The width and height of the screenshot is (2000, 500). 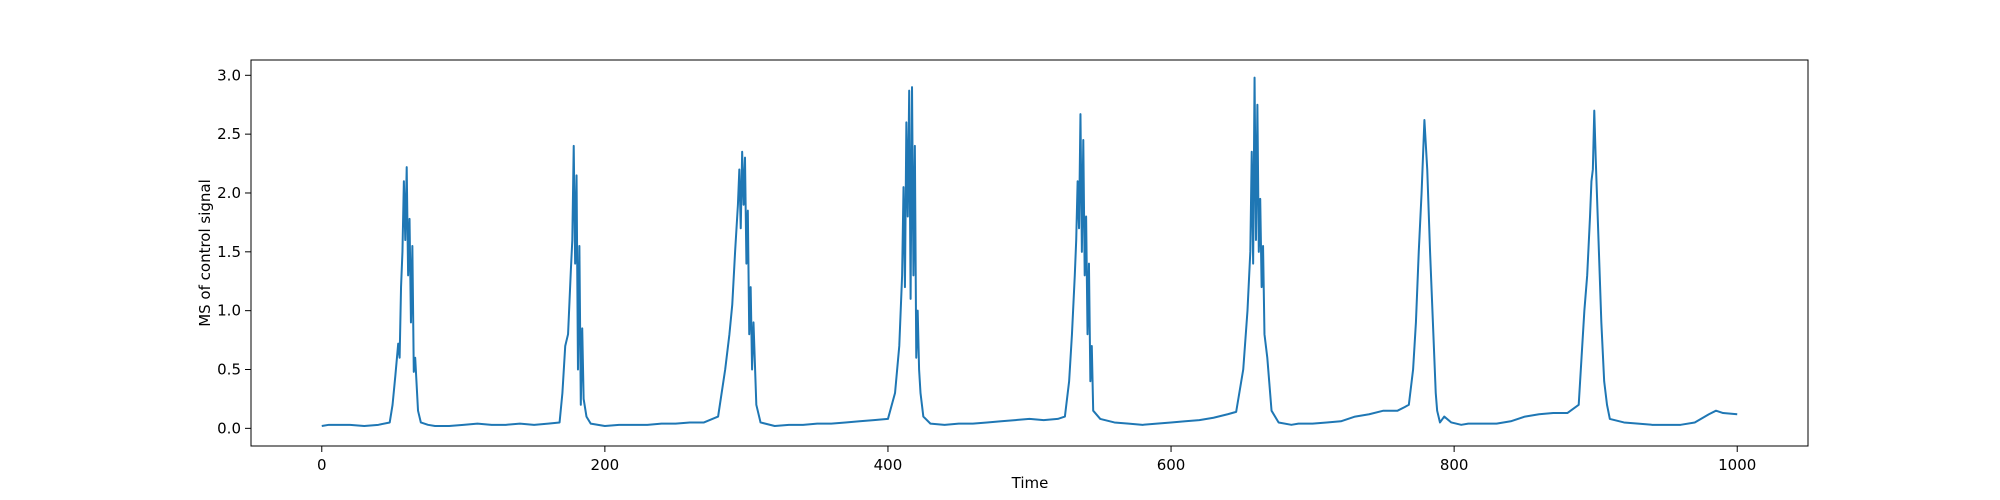 I want to click on y-tick-label: 2.5, so click(x=229, y=134).